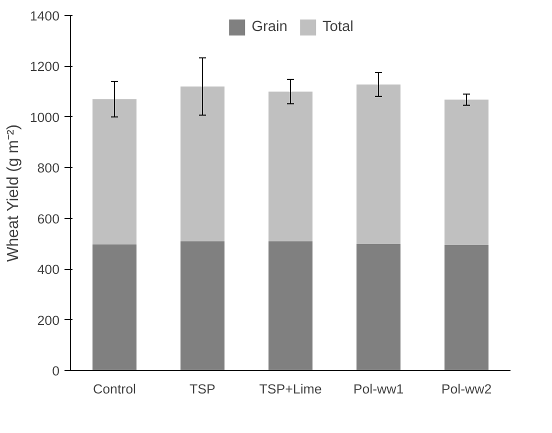  Describe the element at coordinates (48, 270) in the screenshot. I see `y-tick-label: 400` at that location.